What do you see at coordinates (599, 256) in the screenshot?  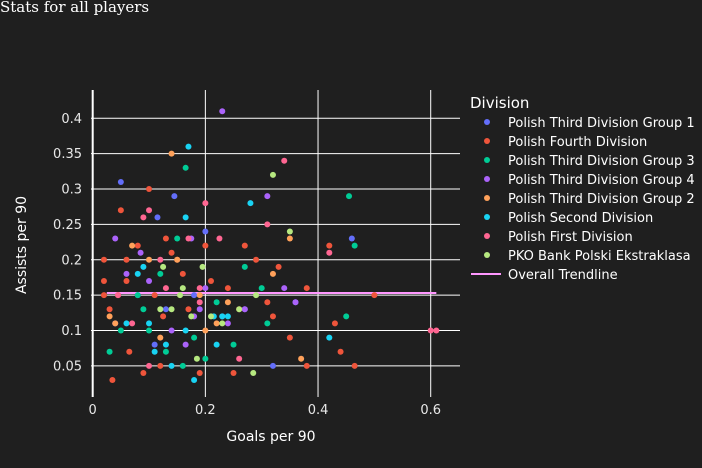 I see `legend-label: PKO Bank Polski Ekstraklasa` at bounding box center [599, 256].